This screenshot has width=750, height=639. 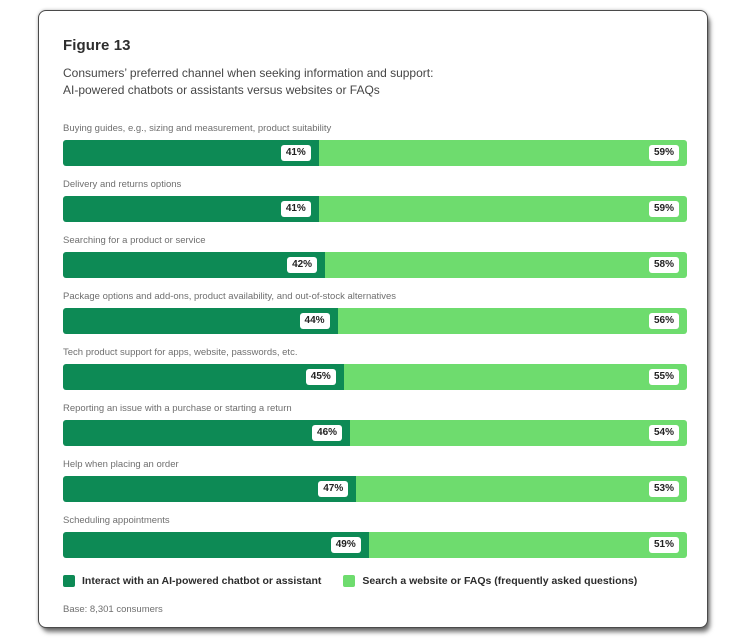 What do you see at coordinates (302, 265) in the screenshot?
I see `value-label: 42%` at bounding box center [302, 265].